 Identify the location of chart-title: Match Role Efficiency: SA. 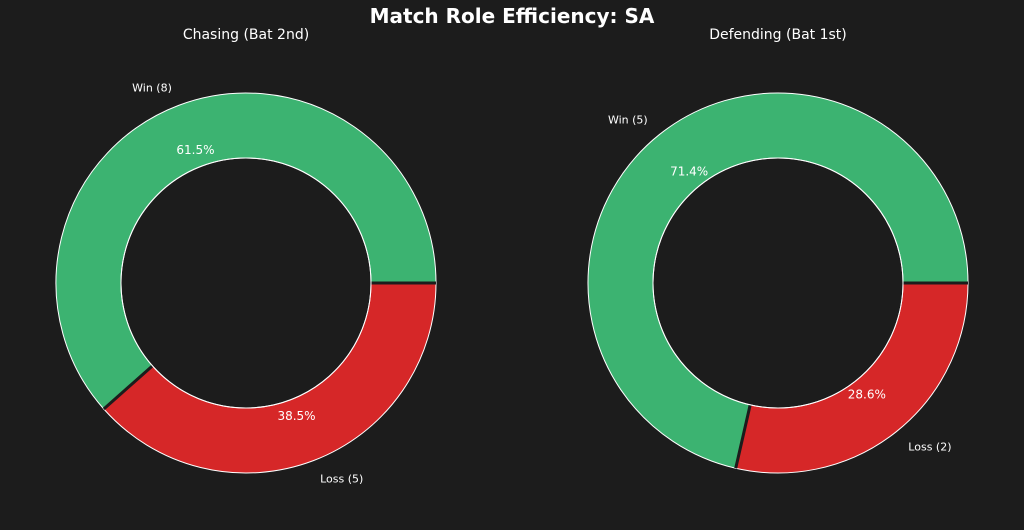
(512, 16).